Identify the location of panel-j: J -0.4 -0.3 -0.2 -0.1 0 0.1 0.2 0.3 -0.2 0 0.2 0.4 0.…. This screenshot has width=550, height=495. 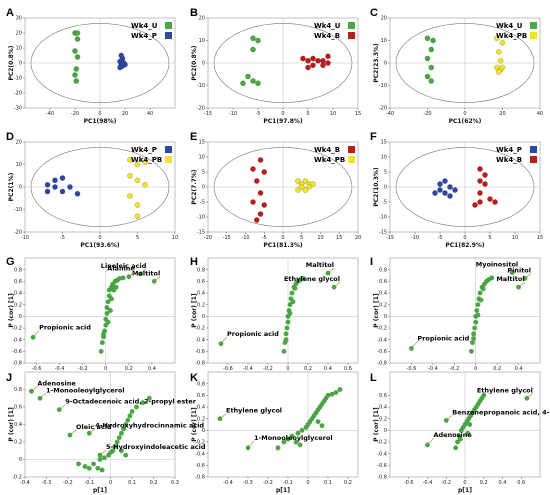
(106, 433).